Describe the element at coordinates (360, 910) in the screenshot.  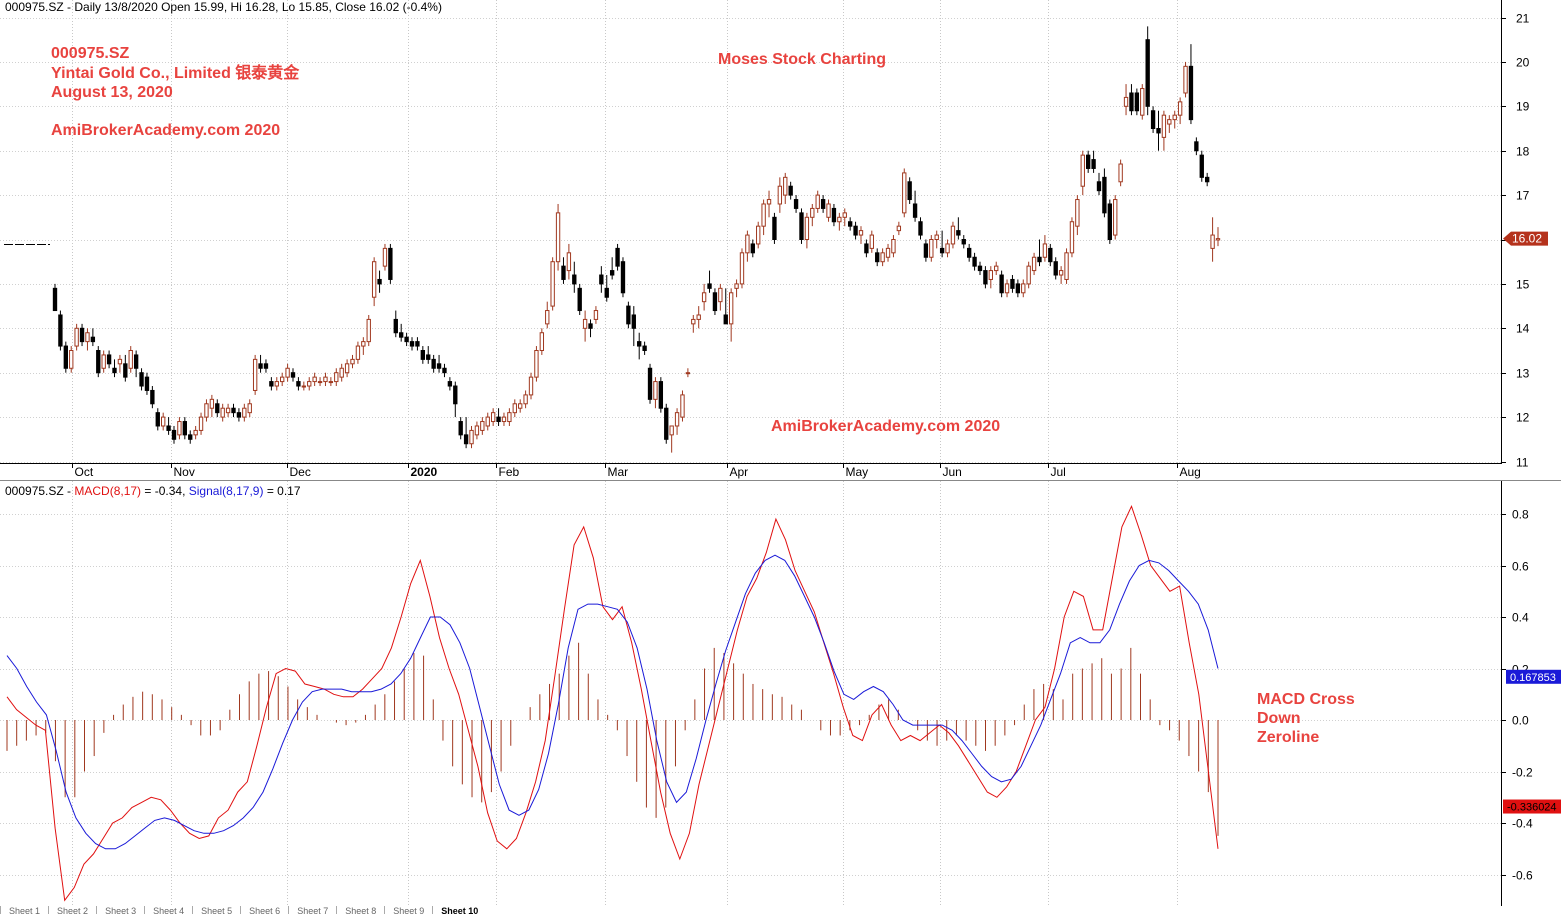
I see `sheet-tab: Sheet 8` at that location.